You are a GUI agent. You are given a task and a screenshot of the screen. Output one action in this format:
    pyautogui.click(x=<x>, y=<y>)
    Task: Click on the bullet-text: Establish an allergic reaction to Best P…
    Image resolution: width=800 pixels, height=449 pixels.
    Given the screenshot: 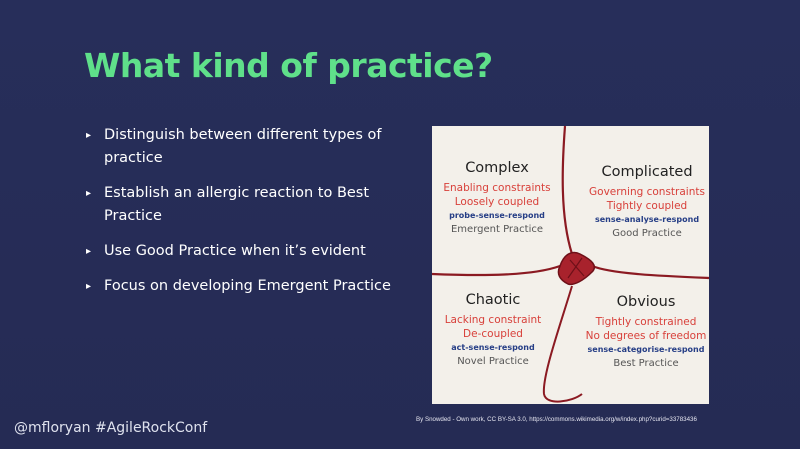 What is the action you would take?
    pyautogui.click(x=237, y=204)
    